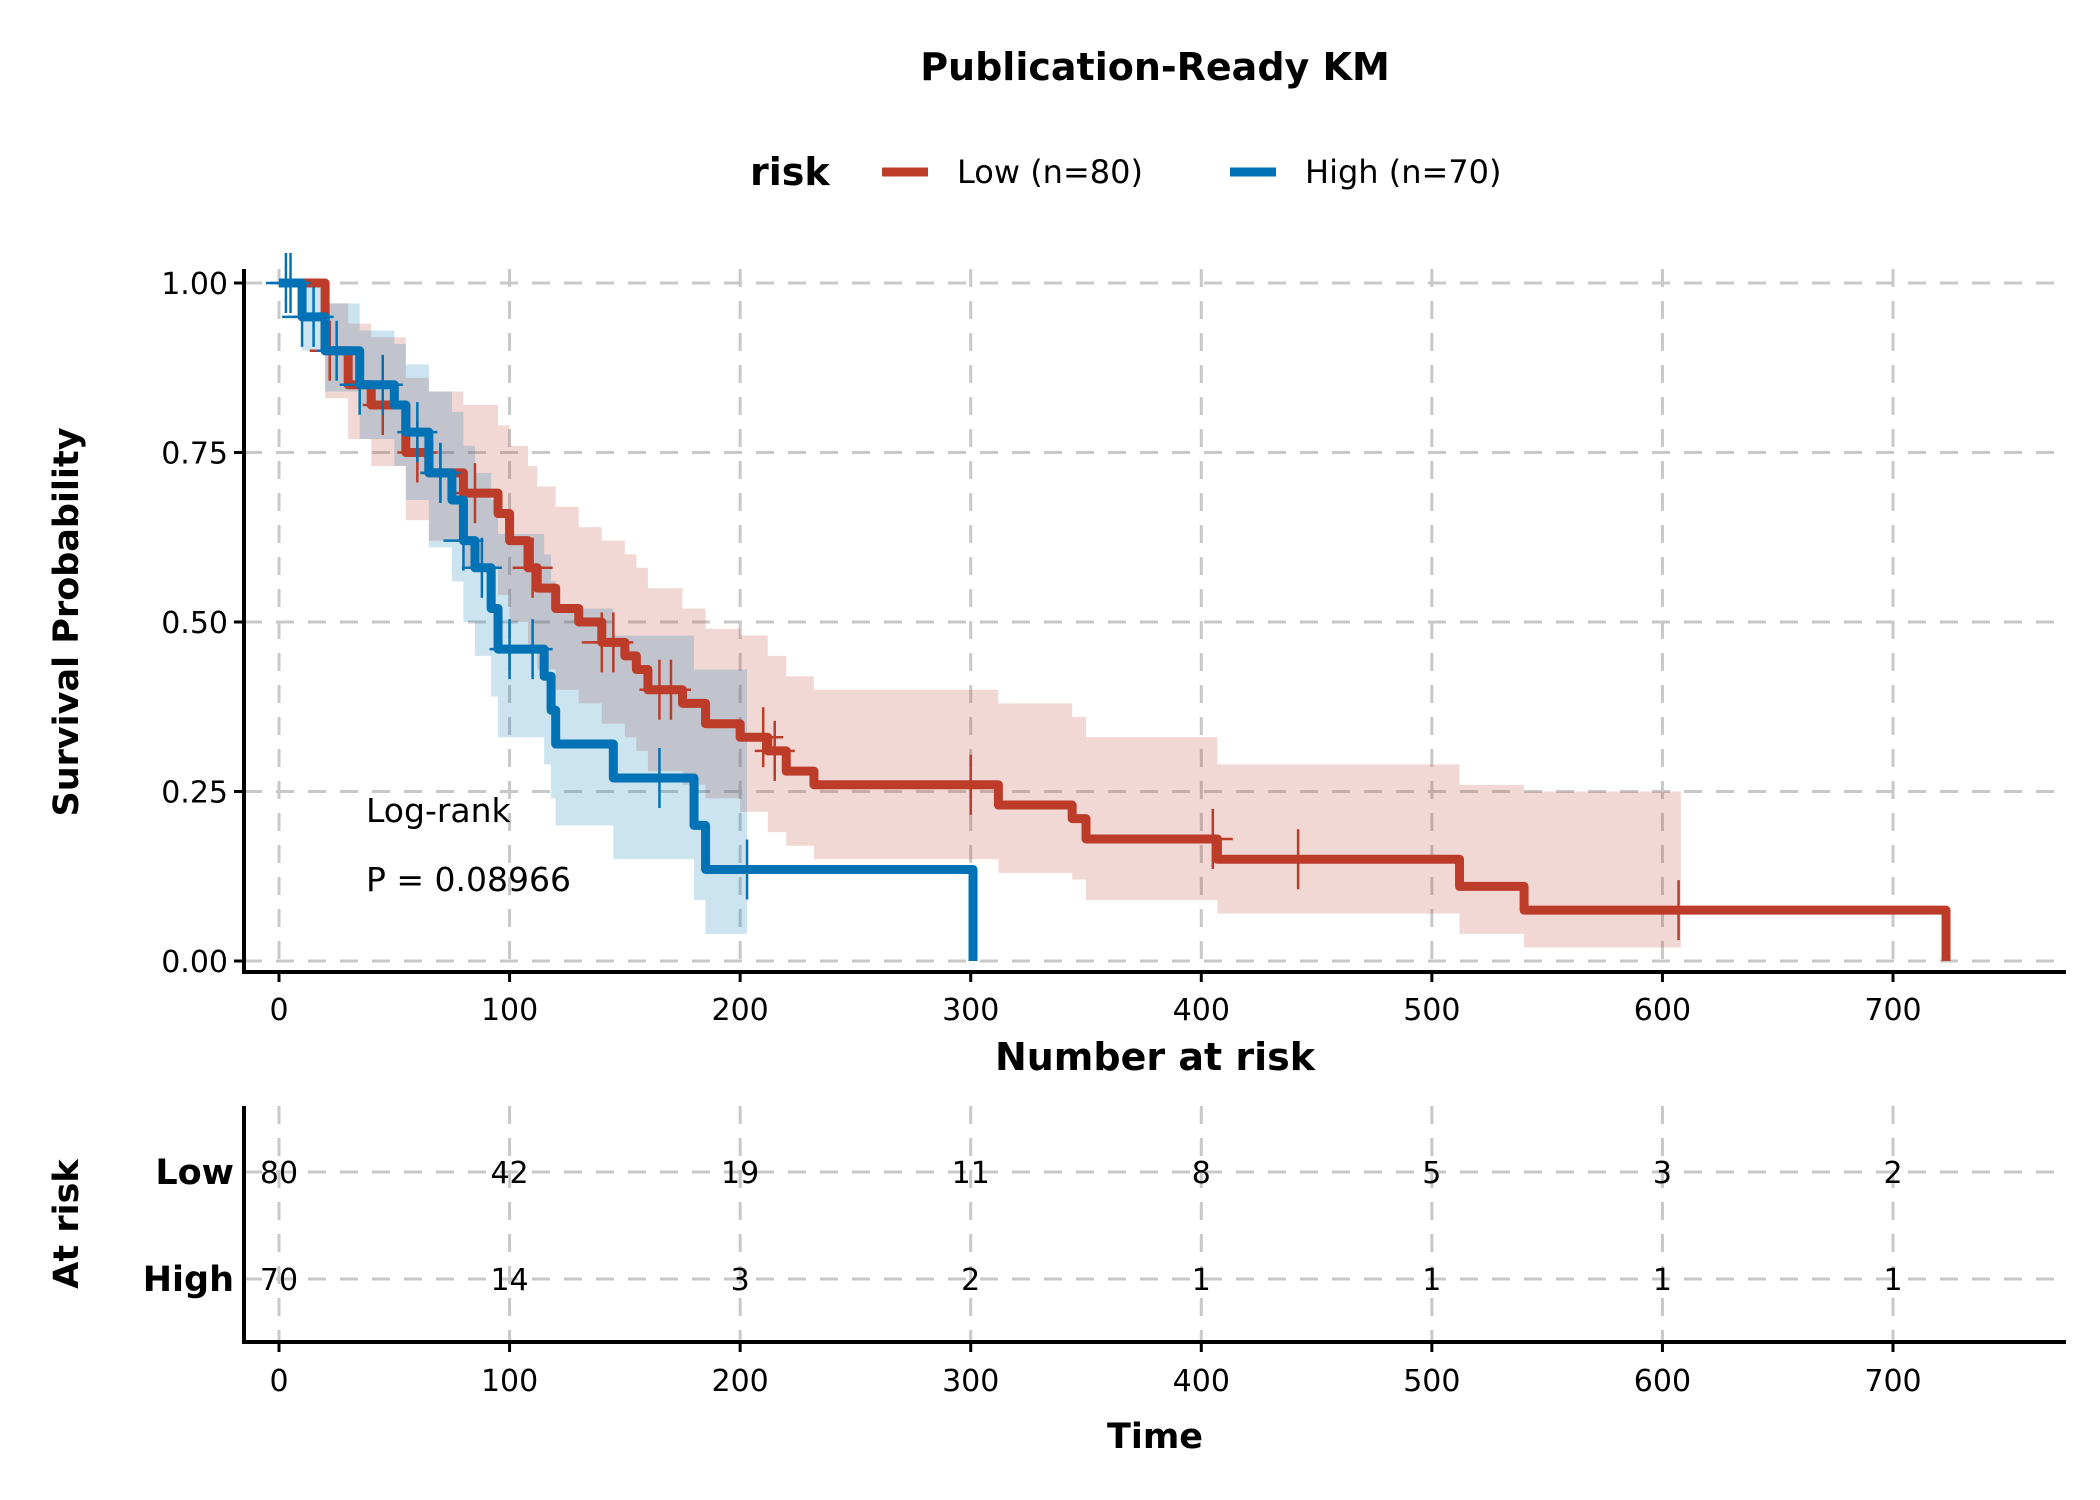  Describe the element at coordinates (1431, 1381) in the screenshot. I see `risk-x-tick-label: 500` at that location.